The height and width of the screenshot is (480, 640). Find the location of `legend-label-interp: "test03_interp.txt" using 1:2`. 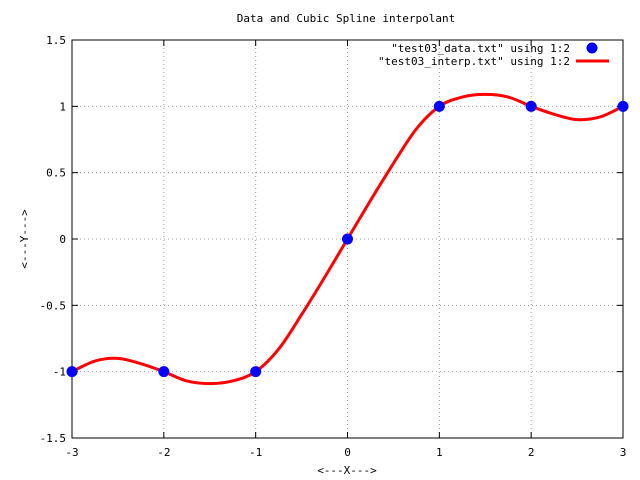

legend-label-interp: "test03_interp.txt" using 1:2 is located at coordinates (474, 61).